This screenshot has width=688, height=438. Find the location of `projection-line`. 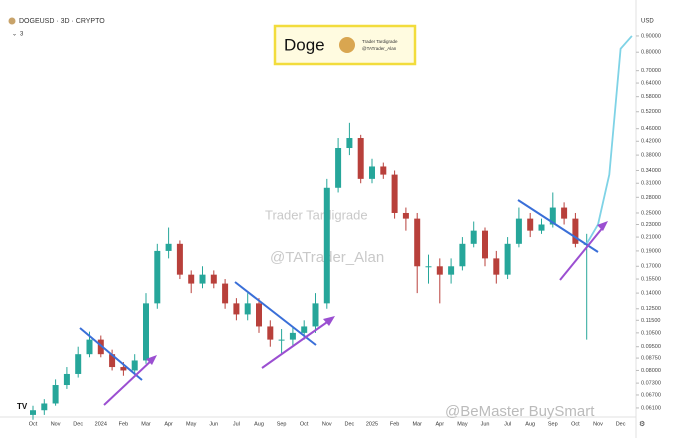

projection-line is located at coordinates (609, 140).